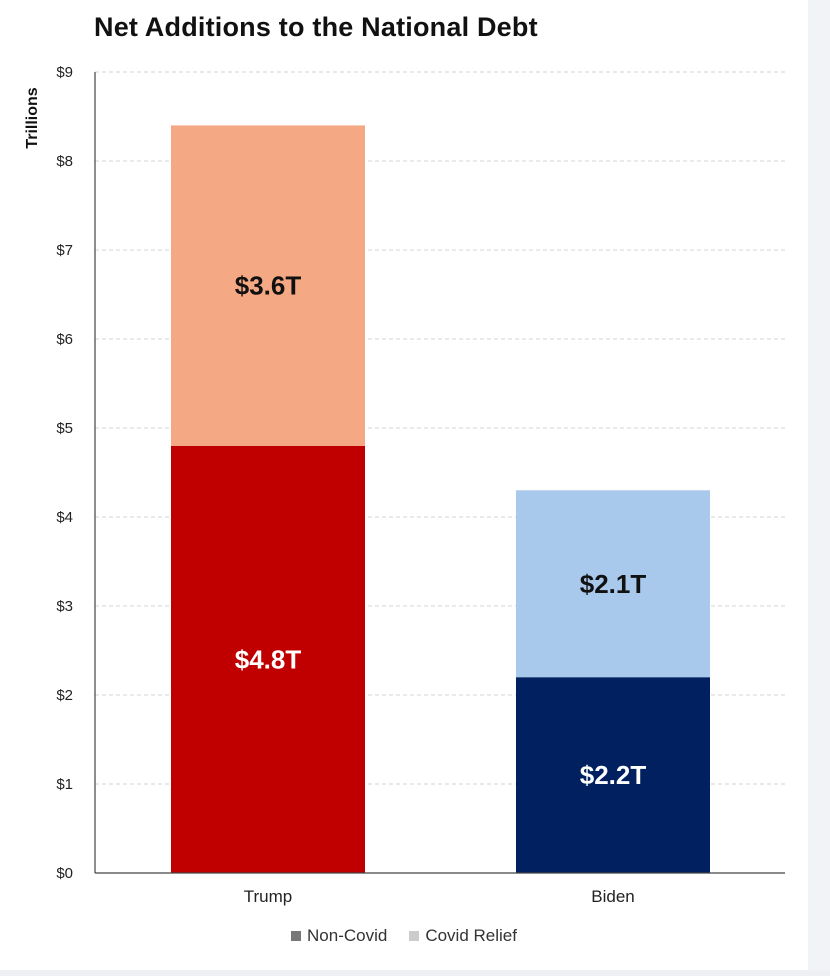 Image resolution: width=830 pixels, height=976 pixels. Describe the element at coordinates (415, 973) in the screenshot. I see `page-bottom-gutter` at that location.